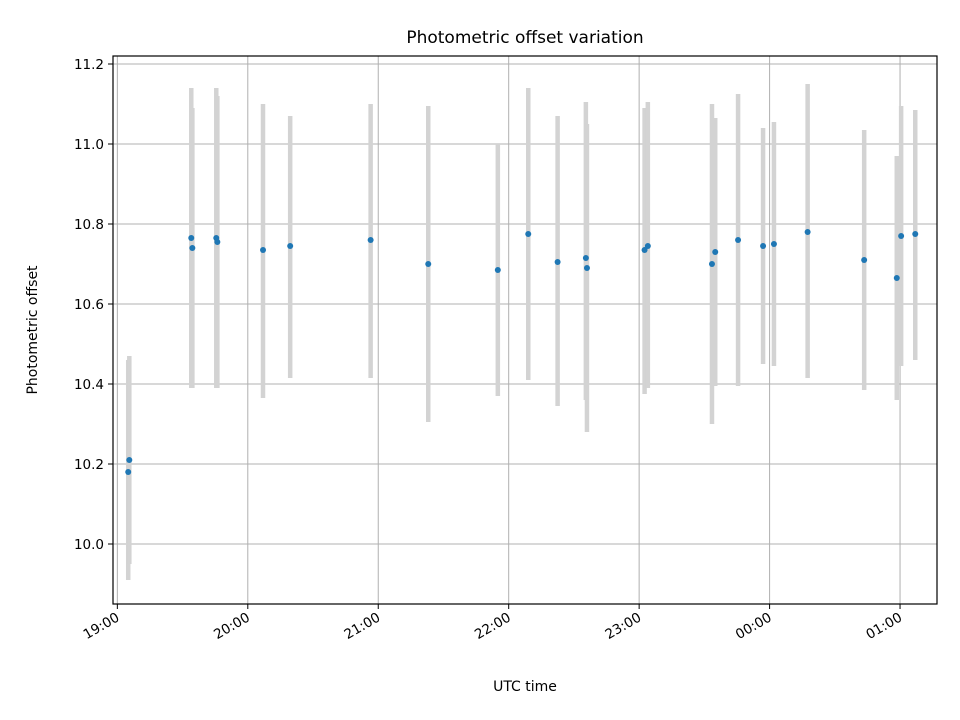  I want to click on y-axis: 10.0 10.2 10.4 10.6 10.8 11.0 11.2, so click(93, 305).